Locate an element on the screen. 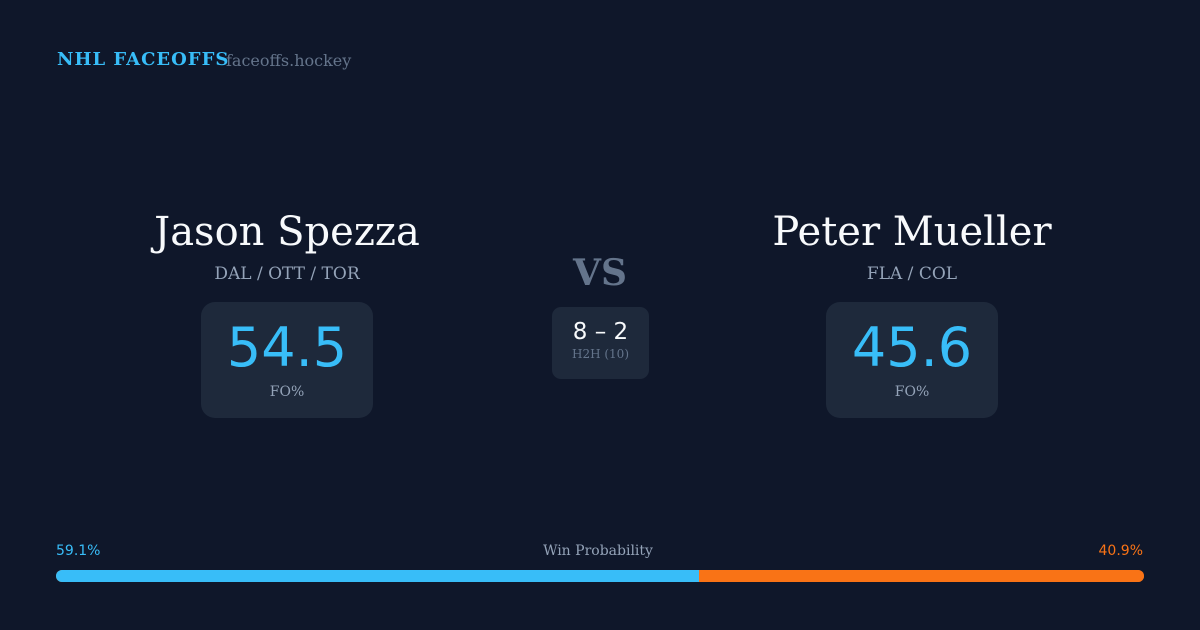  win-probability-bar is located at coordinates (600, 576).